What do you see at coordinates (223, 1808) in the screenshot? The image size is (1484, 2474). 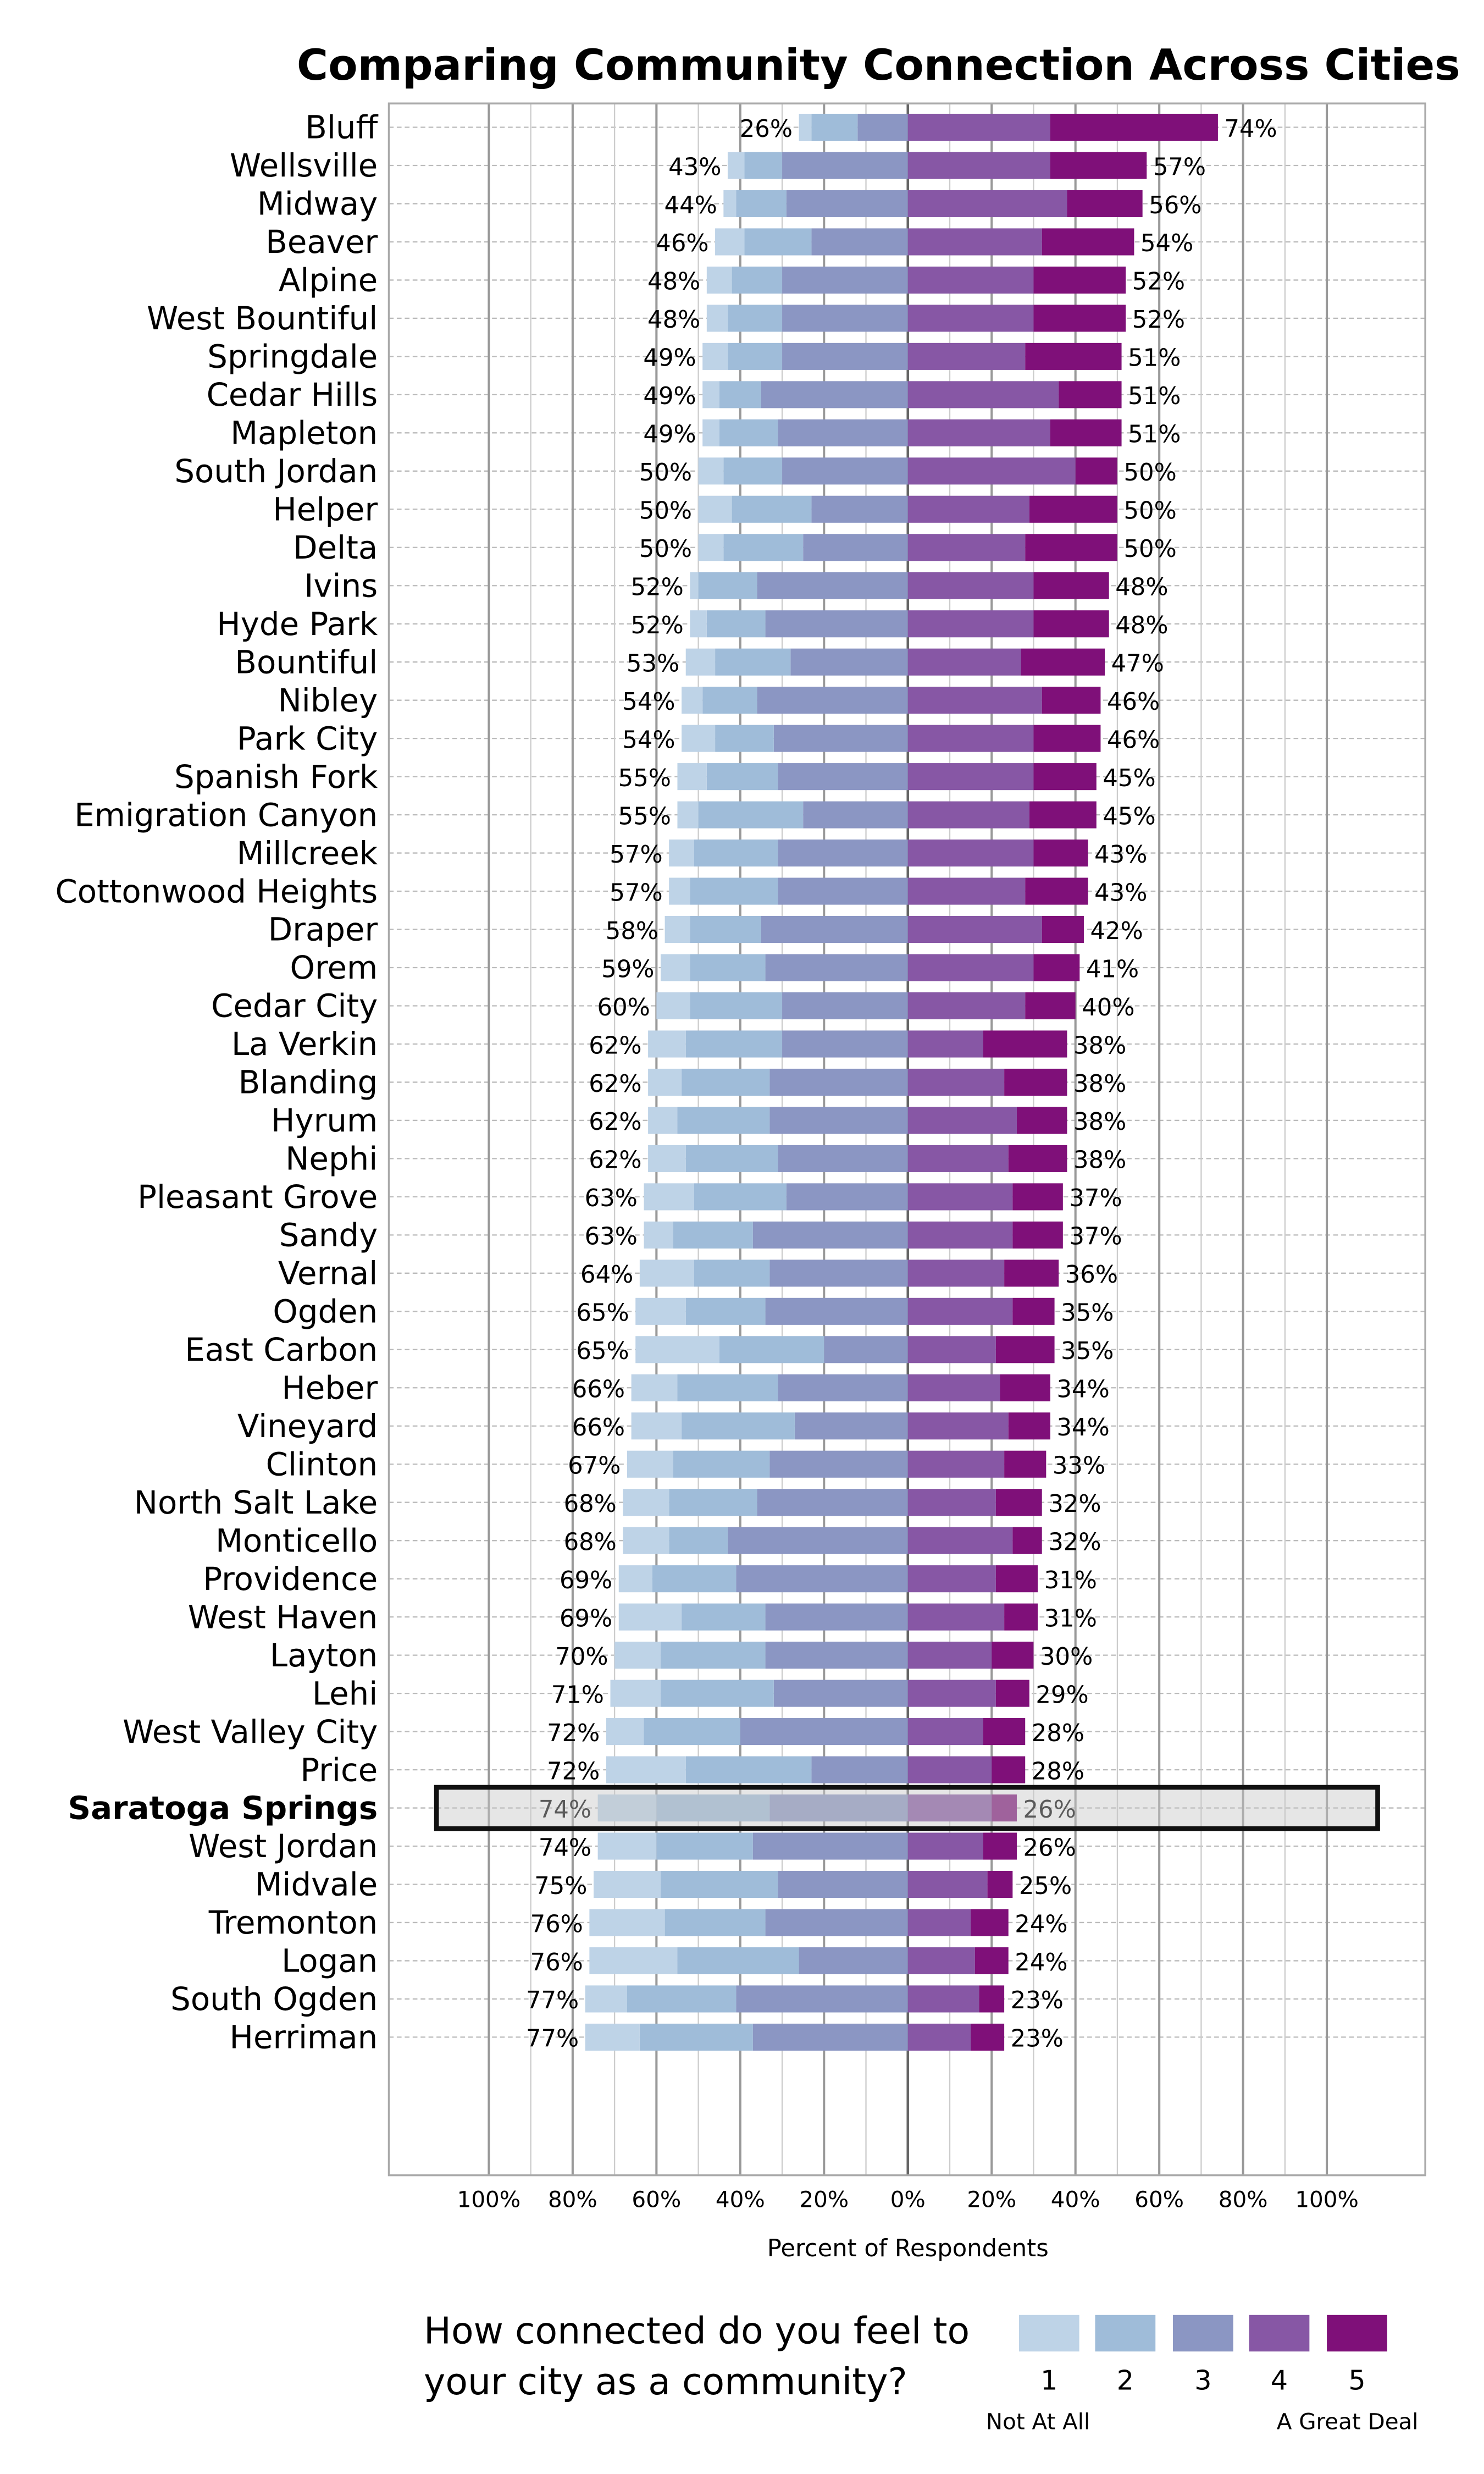 I see `category-label: Saratoga Springs` at bounding box center [223, 1808].